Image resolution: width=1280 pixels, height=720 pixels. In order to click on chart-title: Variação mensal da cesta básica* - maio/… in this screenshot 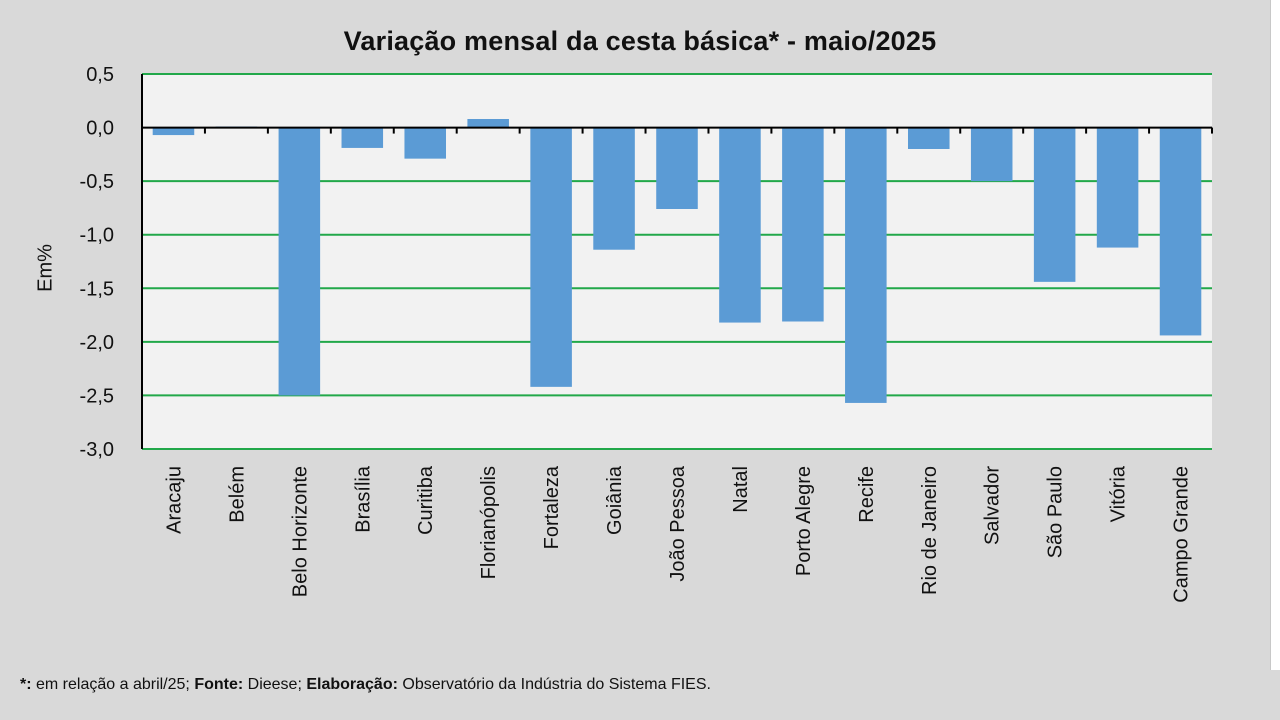, I will do `click(640, 41)`.